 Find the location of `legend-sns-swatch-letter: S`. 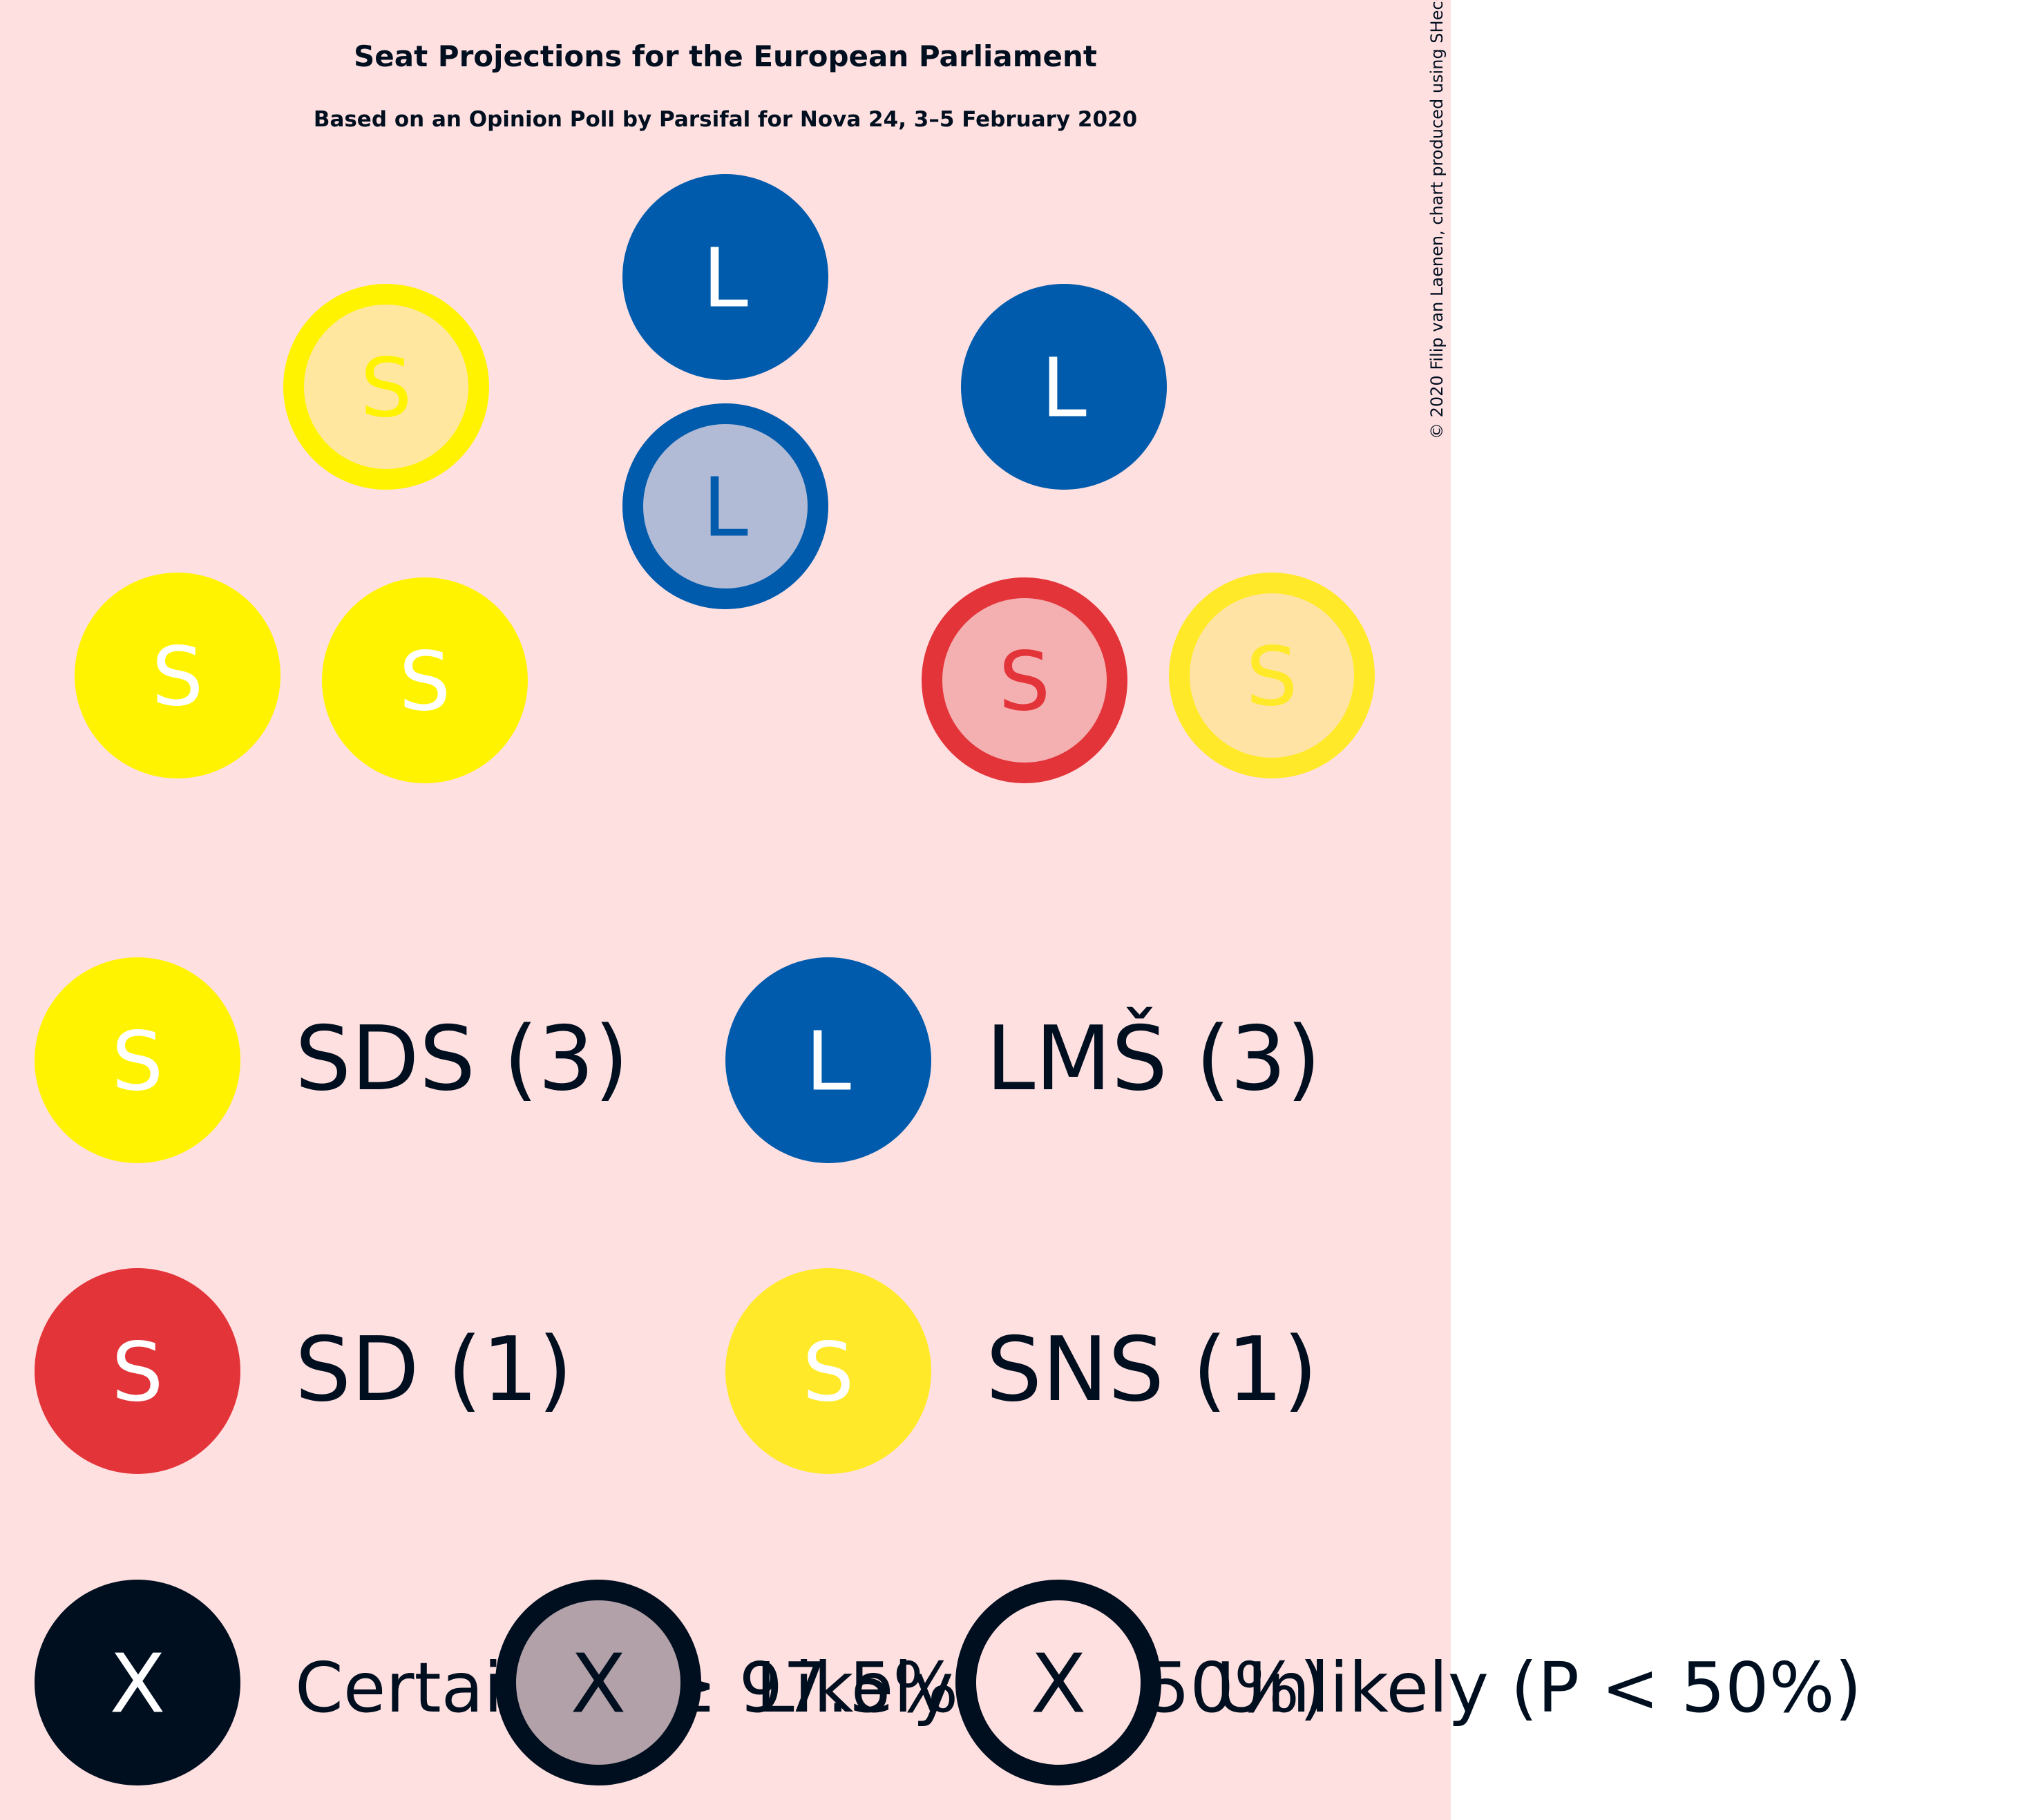

legend-sns-swatch-letter: S is located at coordinates (829, 1371).